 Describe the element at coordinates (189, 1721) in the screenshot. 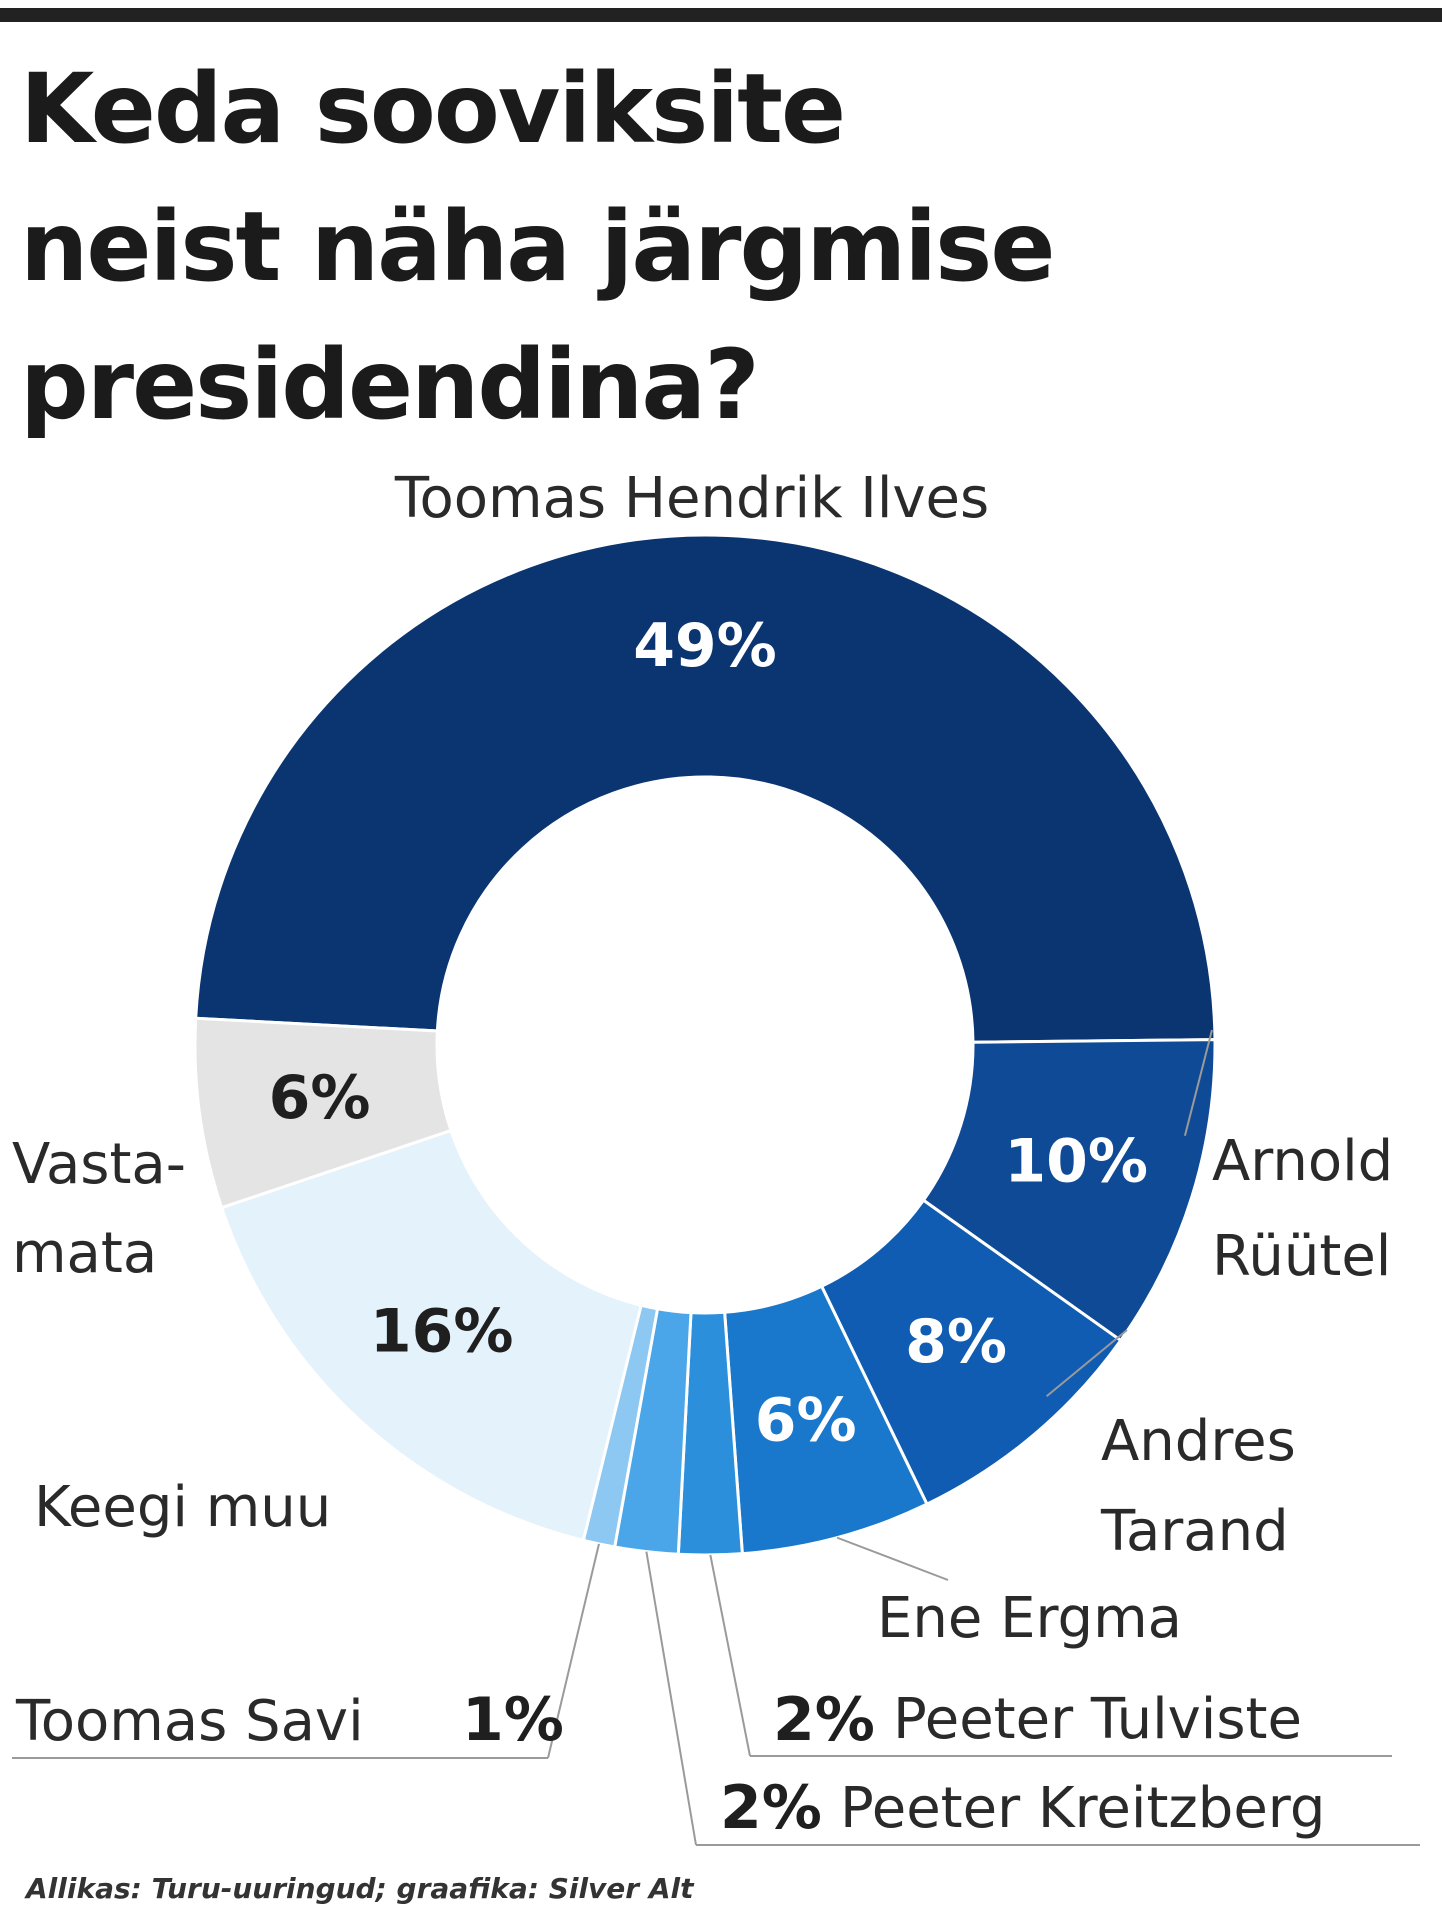

I see `label-savi: Toomas Savi` at that location.